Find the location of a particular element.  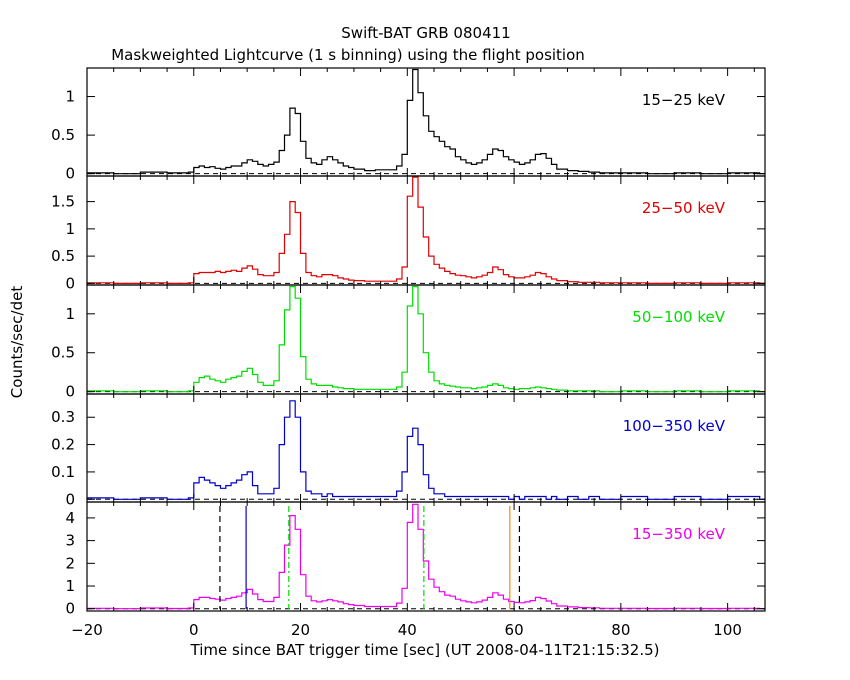

y-tick-label: 0.3 is located at coordinates (63, 417).